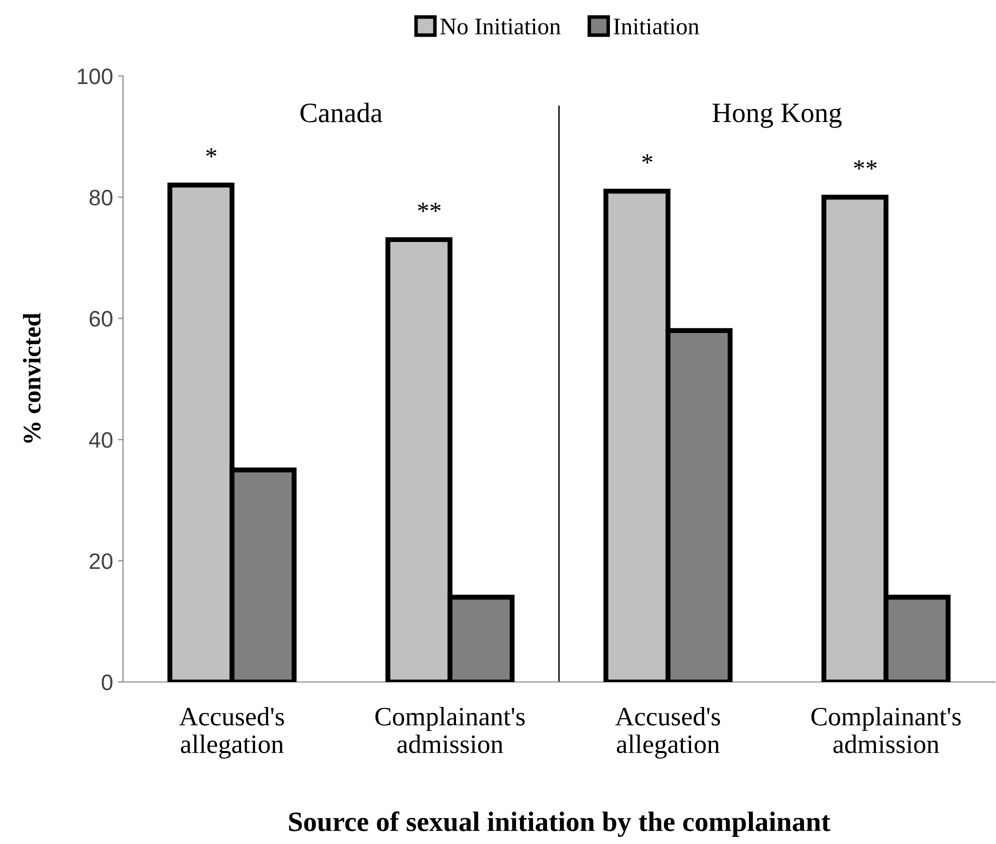  I want to click on annotation: Canada, so click(341, 112).